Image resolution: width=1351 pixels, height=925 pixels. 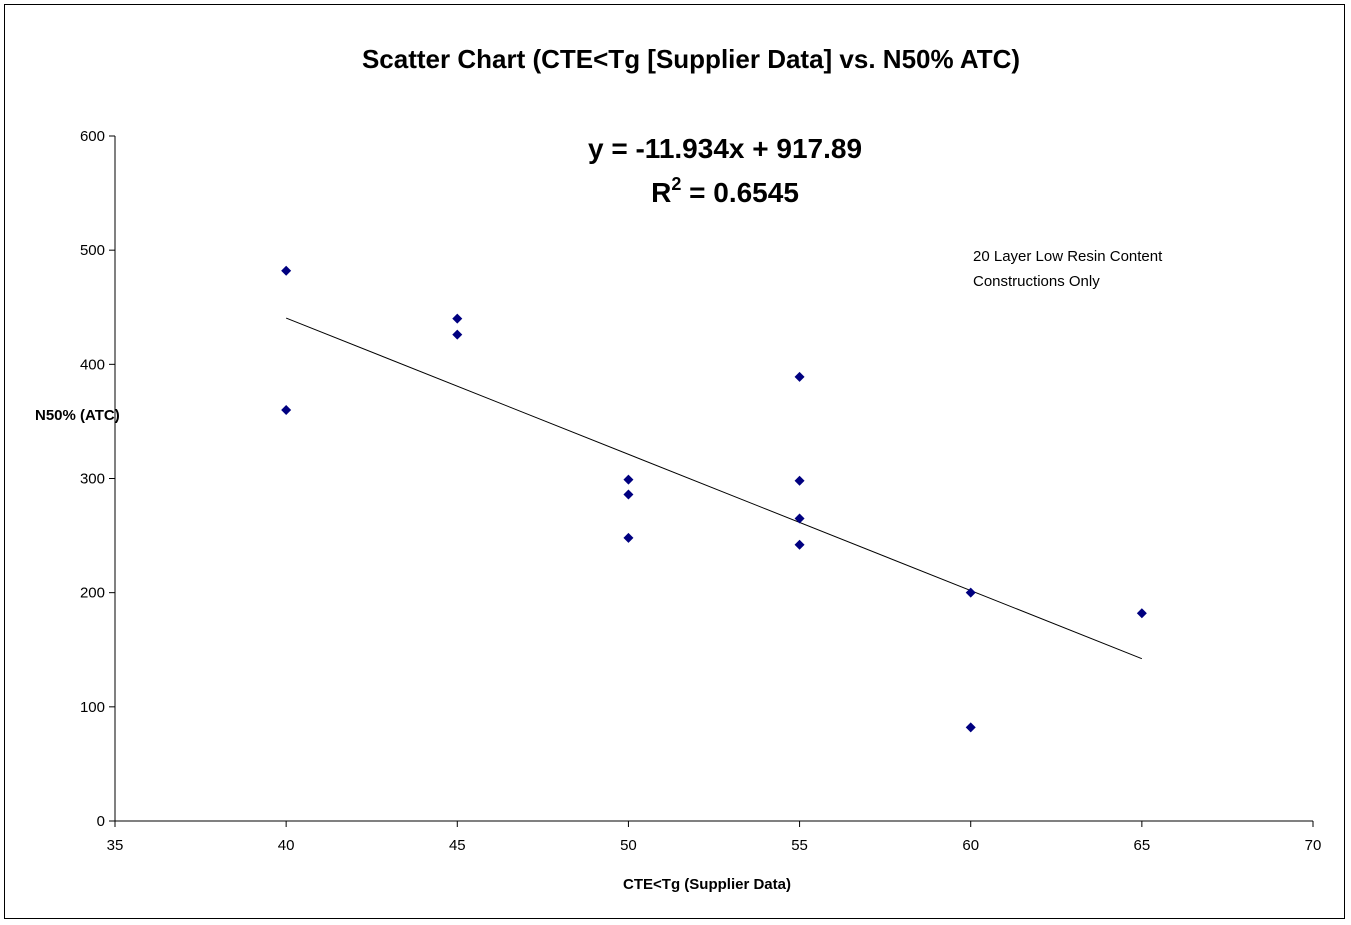 I want to click on trendline-equation: y = -11.934x + 917.89, so click(x=725, y=148).